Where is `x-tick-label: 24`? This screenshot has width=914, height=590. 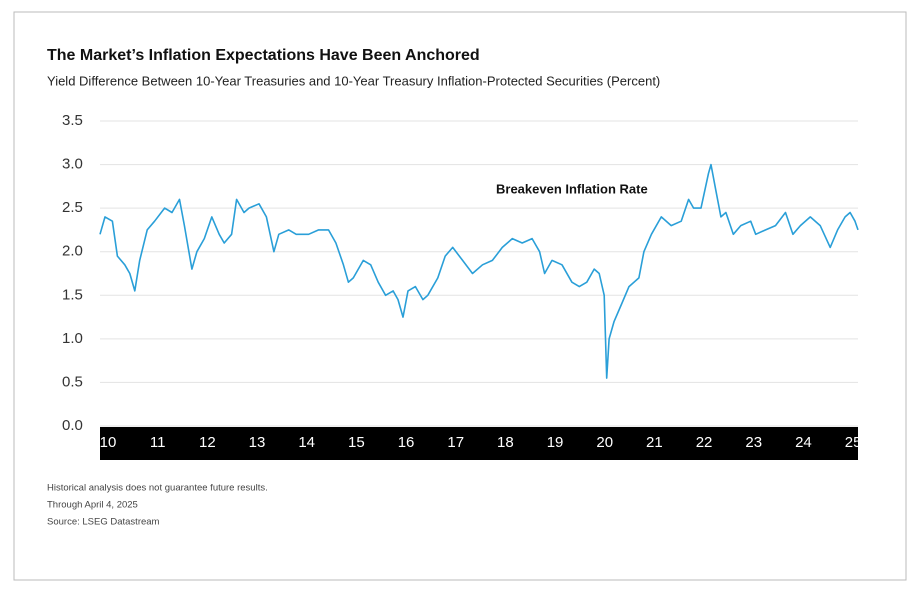
x-tick-label: 24 is located at coordinates (803, 442).